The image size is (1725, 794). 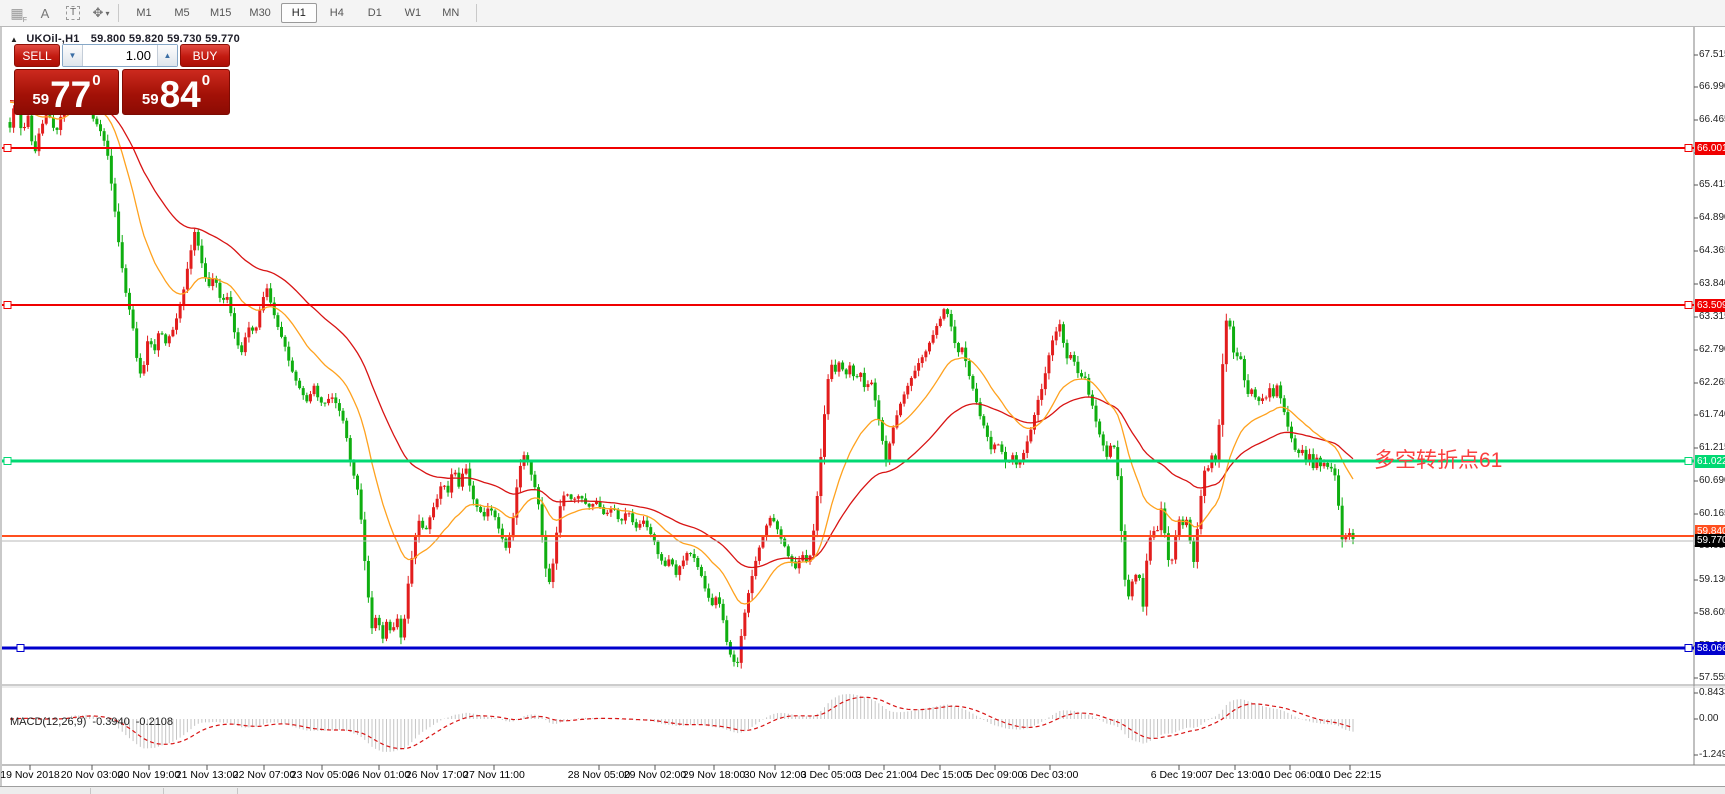 I want to click on price-tick-label: 63.315, so click(x=1712, y=316).